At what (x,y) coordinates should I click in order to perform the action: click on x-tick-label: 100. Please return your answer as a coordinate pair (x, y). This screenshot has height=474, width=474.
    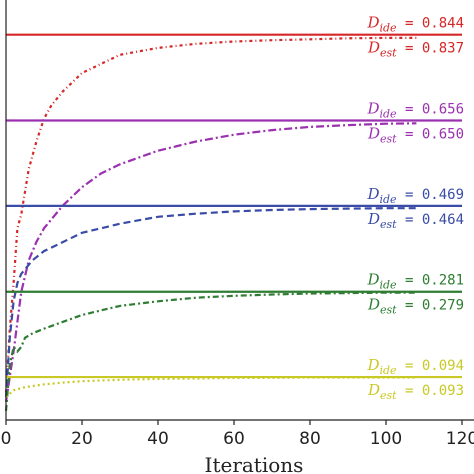
    Looking at the image, I should click on (386, 439).